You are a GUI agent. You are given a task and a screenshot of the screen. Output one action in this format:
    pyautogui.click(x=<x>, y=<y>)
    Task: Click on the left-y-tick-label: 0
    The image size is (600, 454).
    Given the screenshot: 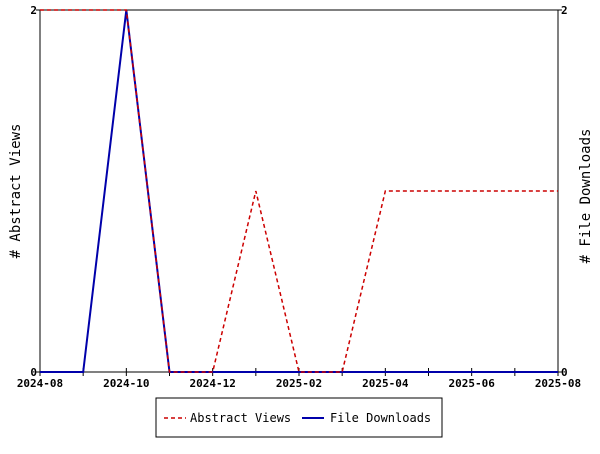 What is the action you would take?
    pyautogui.click(x=33, y=372)
    